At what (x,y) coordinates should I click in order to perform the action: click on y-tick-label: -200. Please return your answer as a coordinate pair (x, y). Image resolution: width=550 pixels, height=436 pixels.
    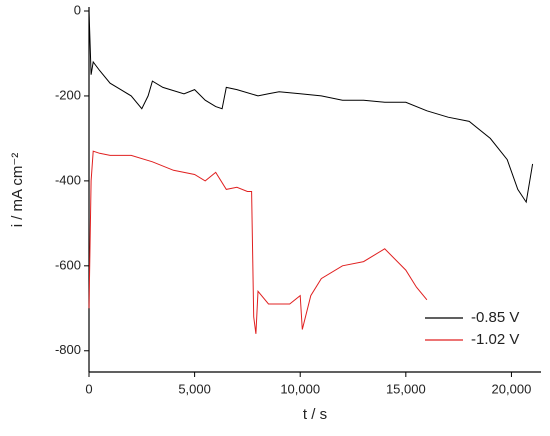
    Looking at the image, I should click on (68, 94).